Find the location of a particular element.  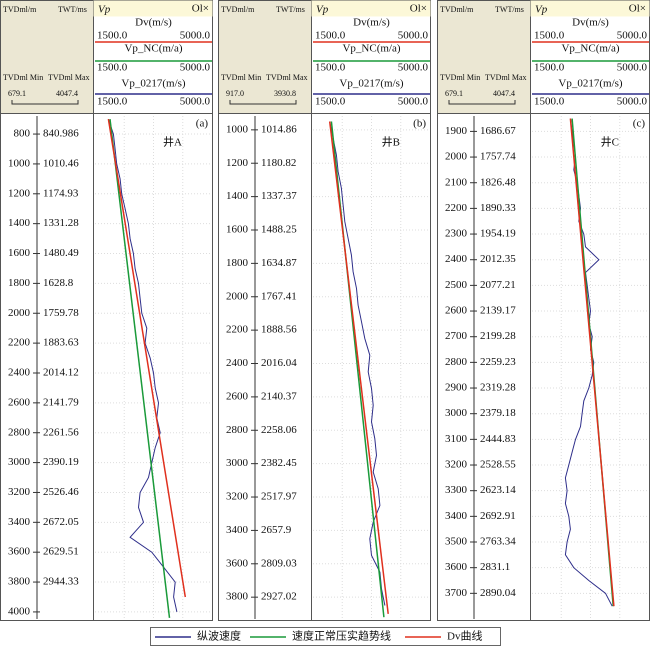

range-bracket is located at coordinates (45, 102).